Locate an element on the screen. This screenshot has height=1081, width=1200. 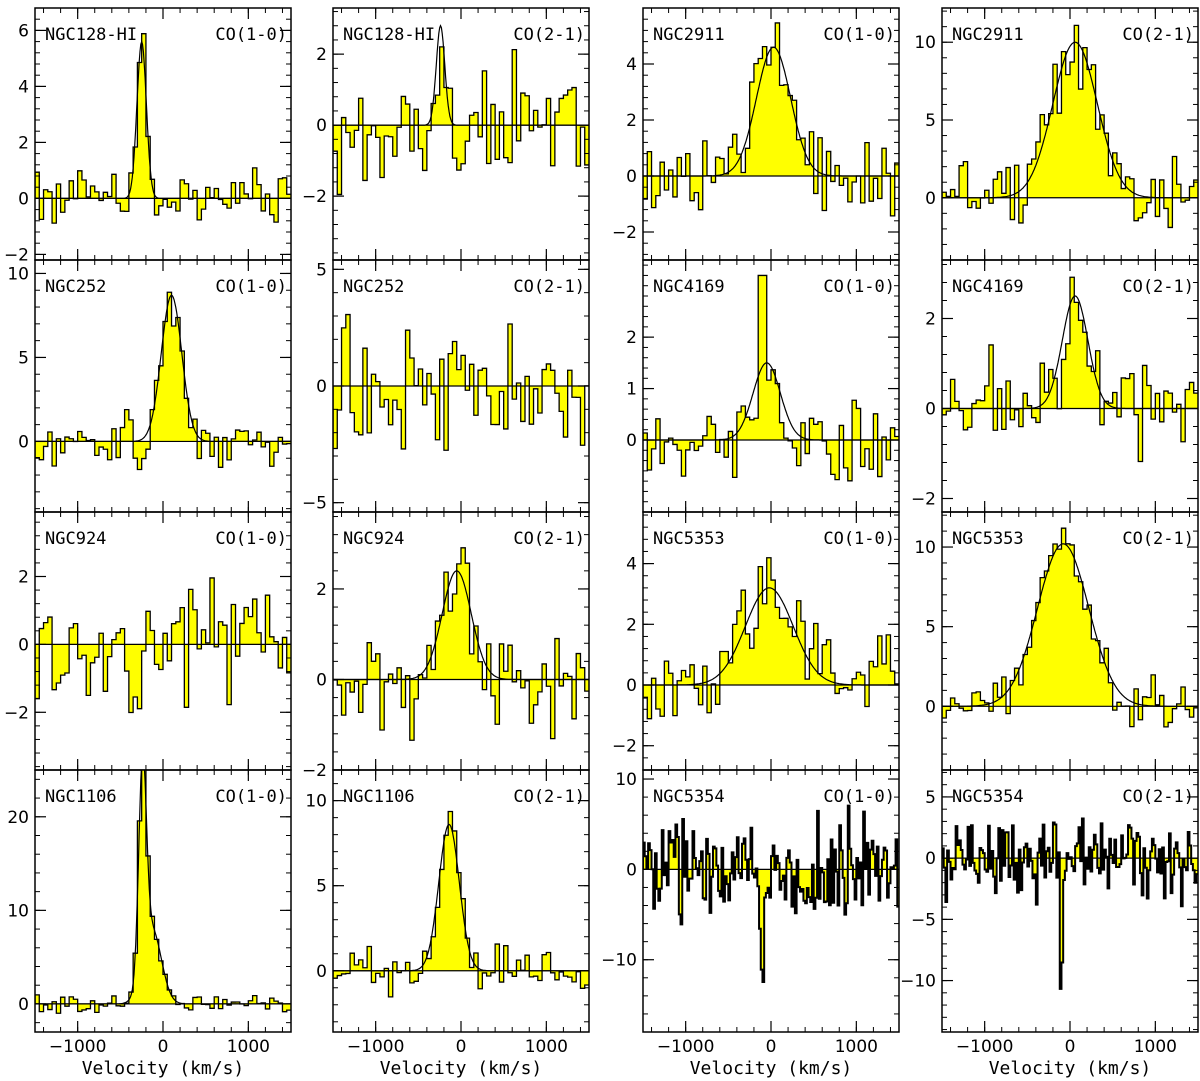
panel-ngc128-hi-co21: −2 0 2 NGC128-HI CO(2-1) is located at coordinates (446, 134).